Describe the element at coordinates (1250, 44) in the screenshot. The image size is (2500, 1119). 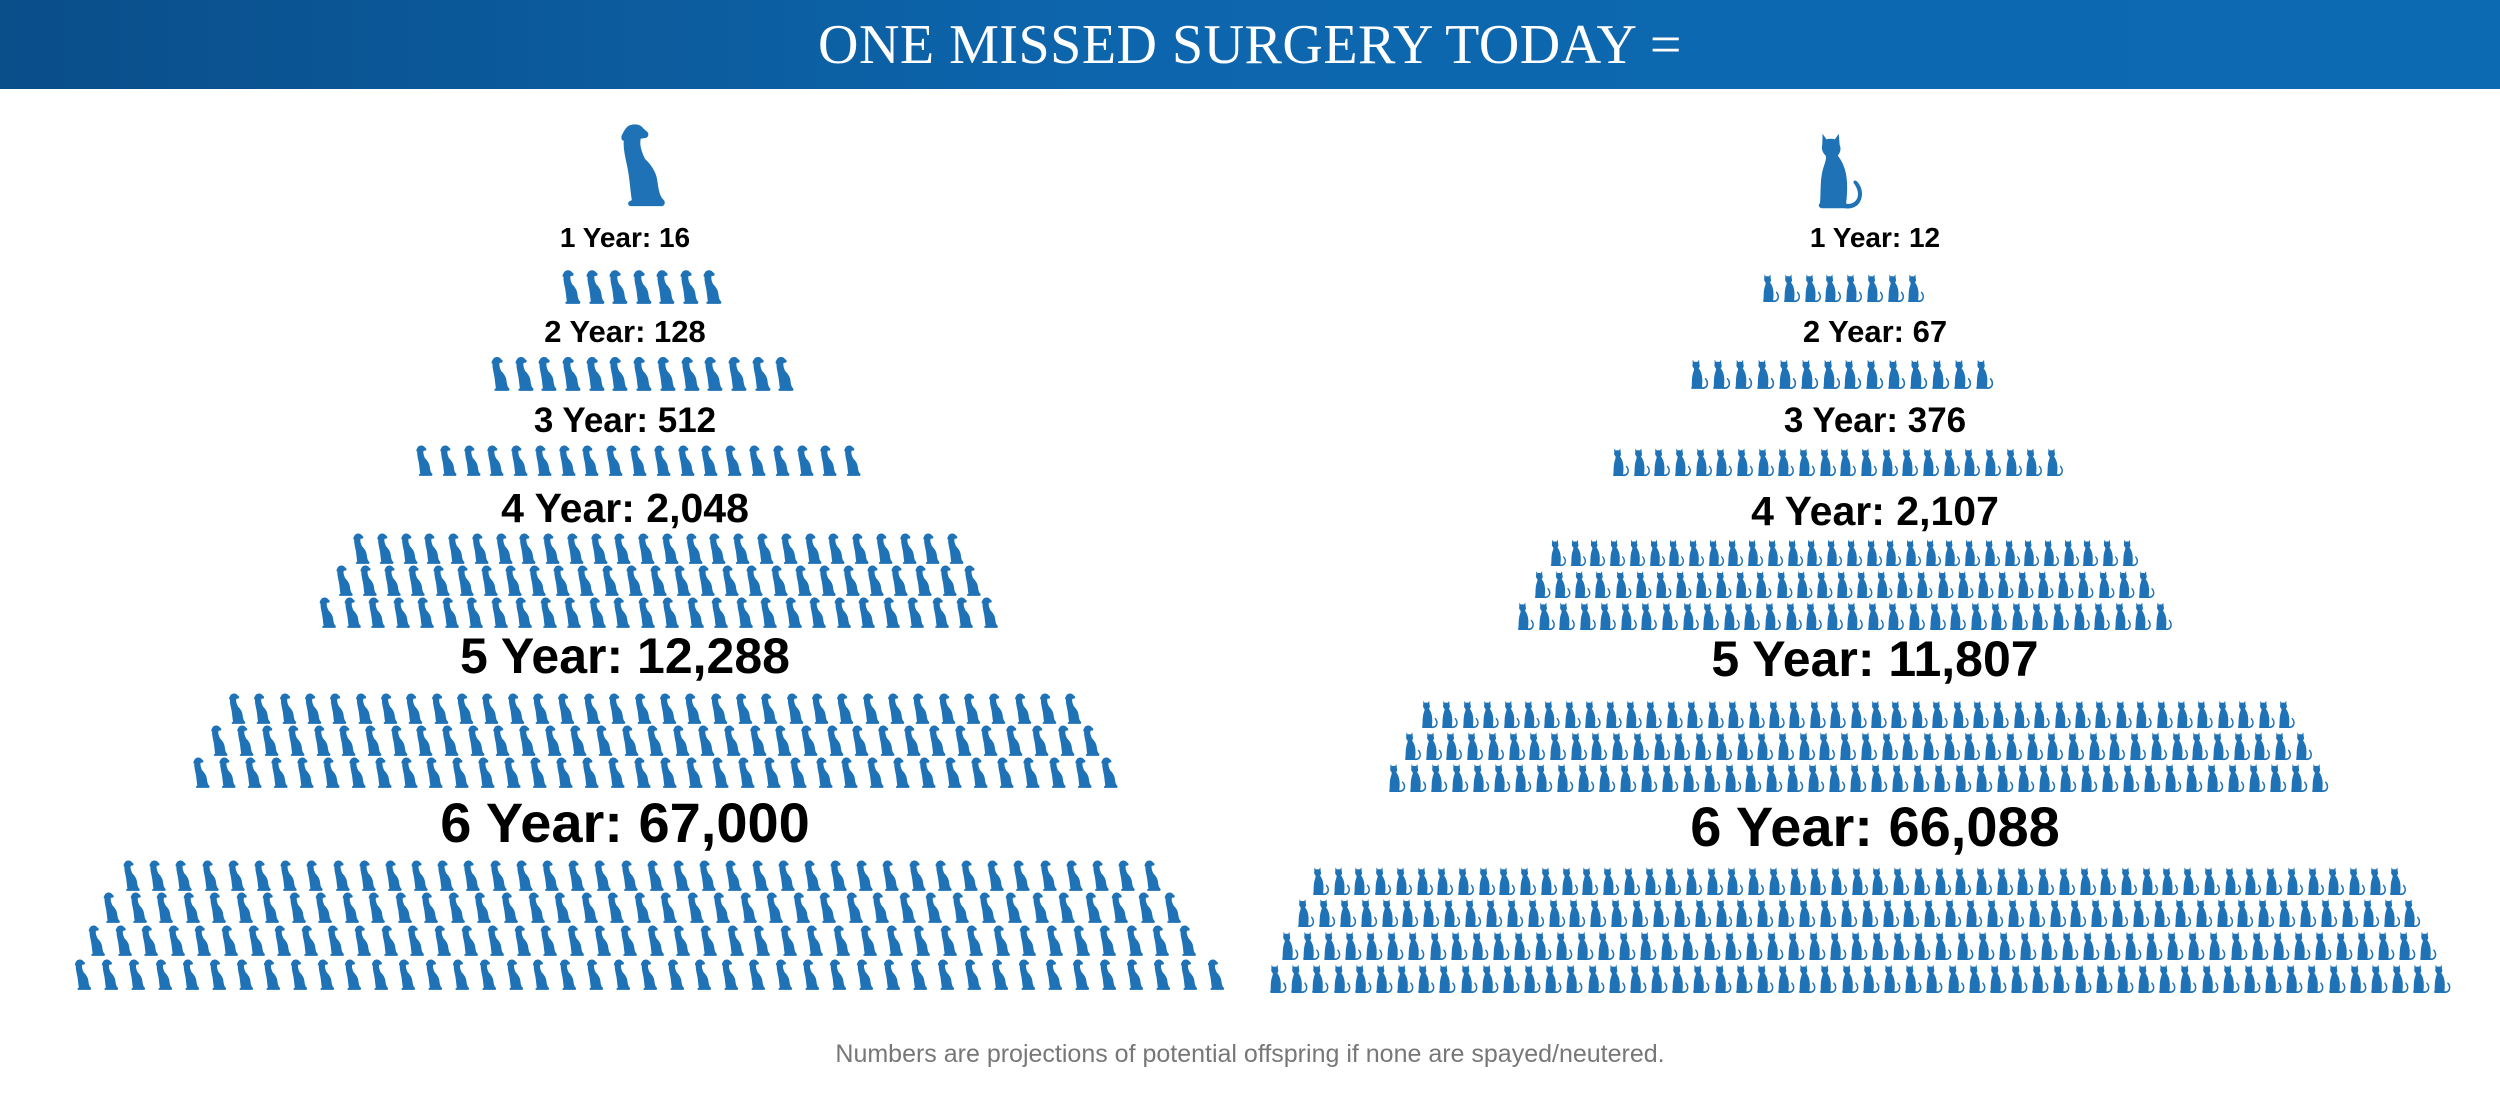
I see `header-banner: ONE MISSED SURGERY TODAY =` at that location.